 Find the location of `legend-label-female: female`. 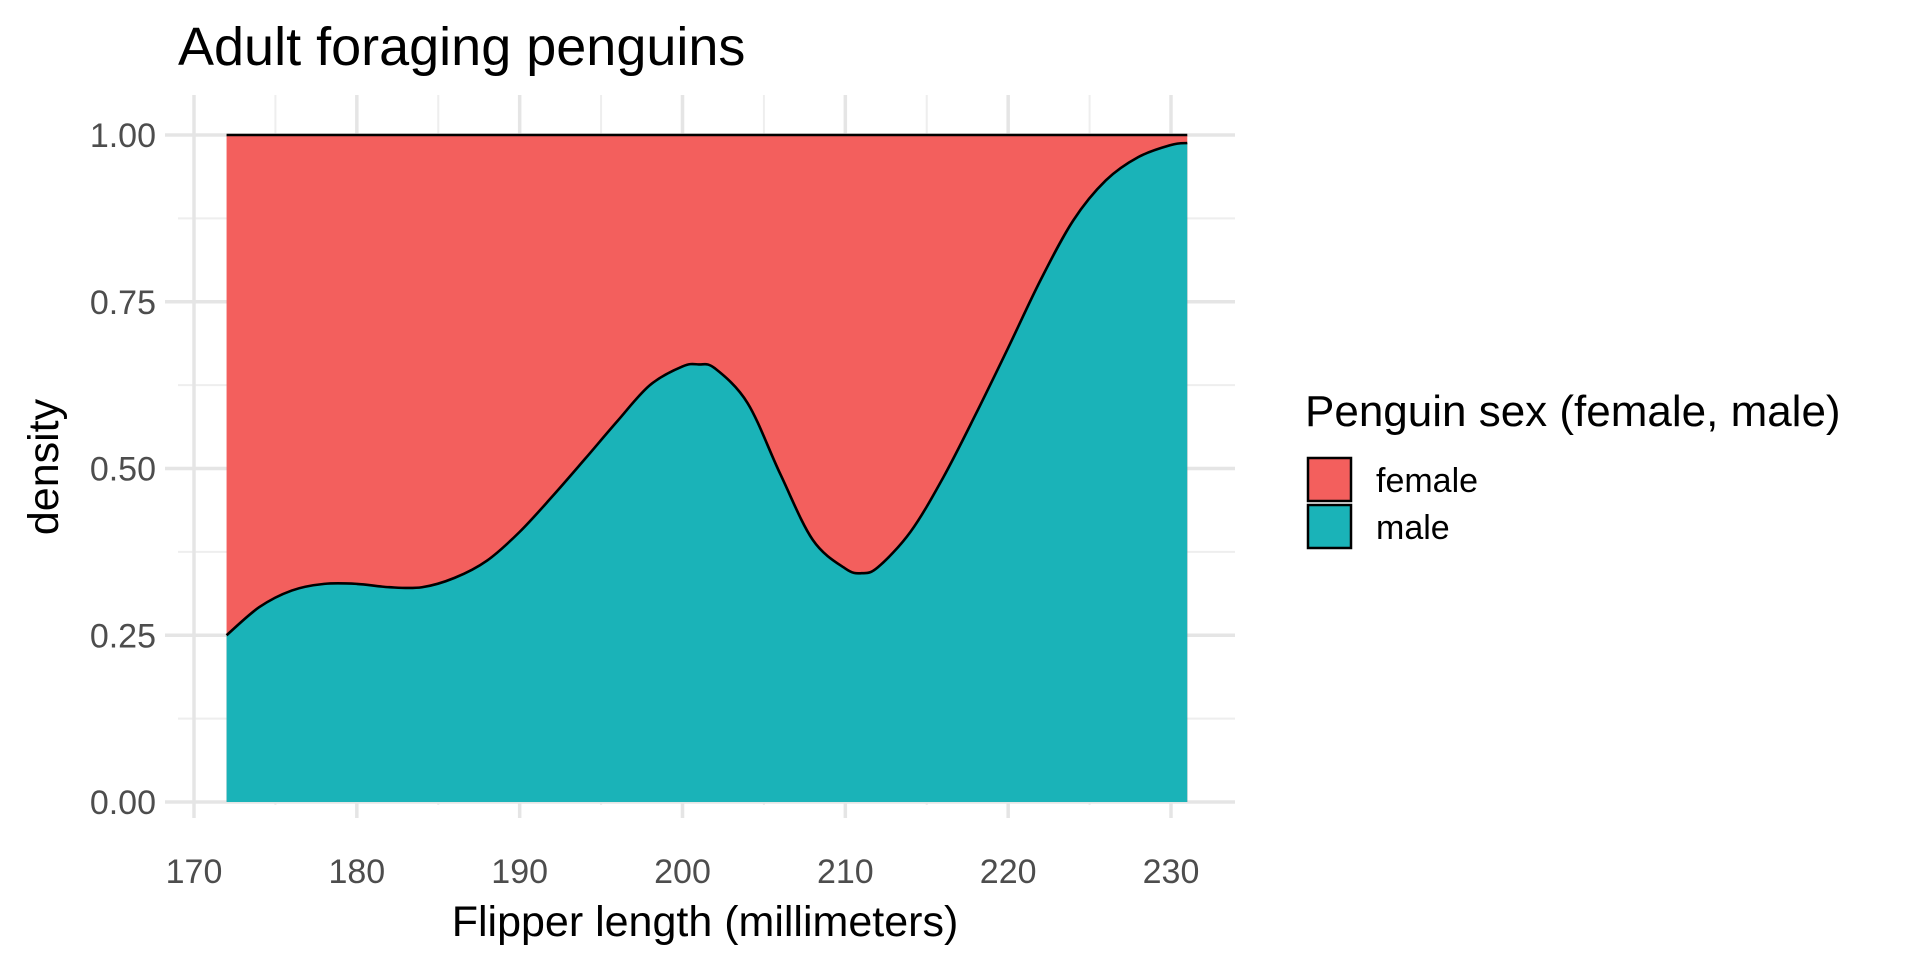

legend-label-female: female is located at coordinates (1427, 481).